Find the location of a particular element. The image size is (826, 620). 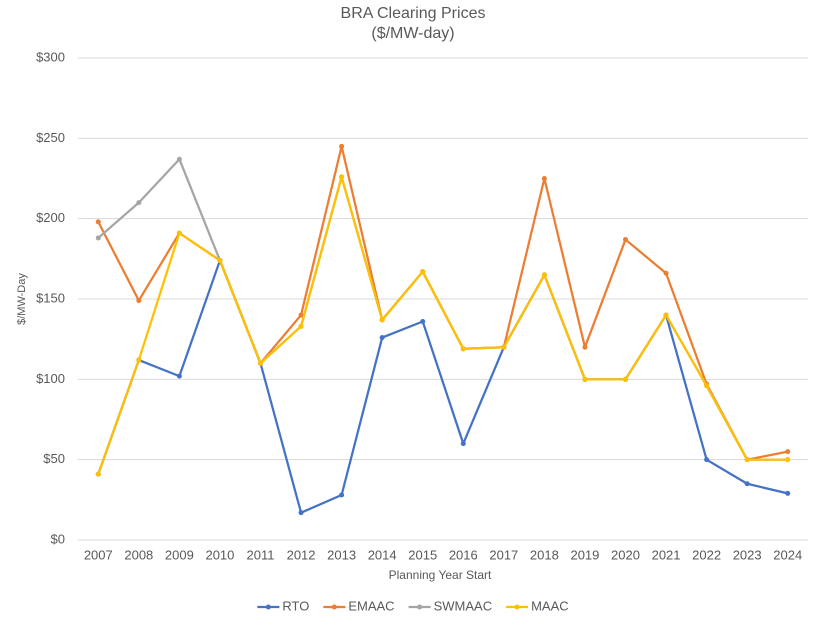

y-tick-label: $150 is located at coordinates (50, 297).